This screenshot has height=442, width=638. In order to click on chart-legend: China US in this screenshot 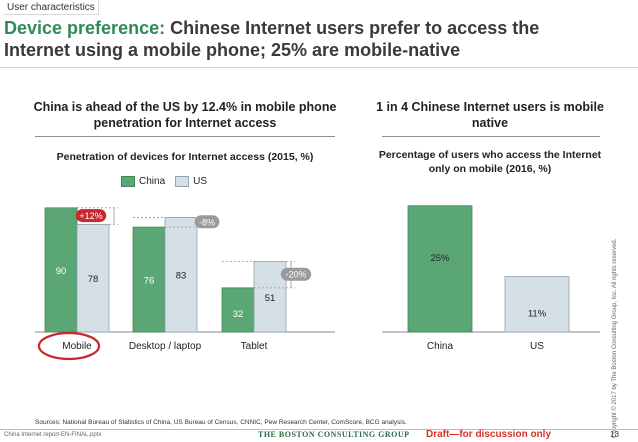, I will do `click(164, 181)`.